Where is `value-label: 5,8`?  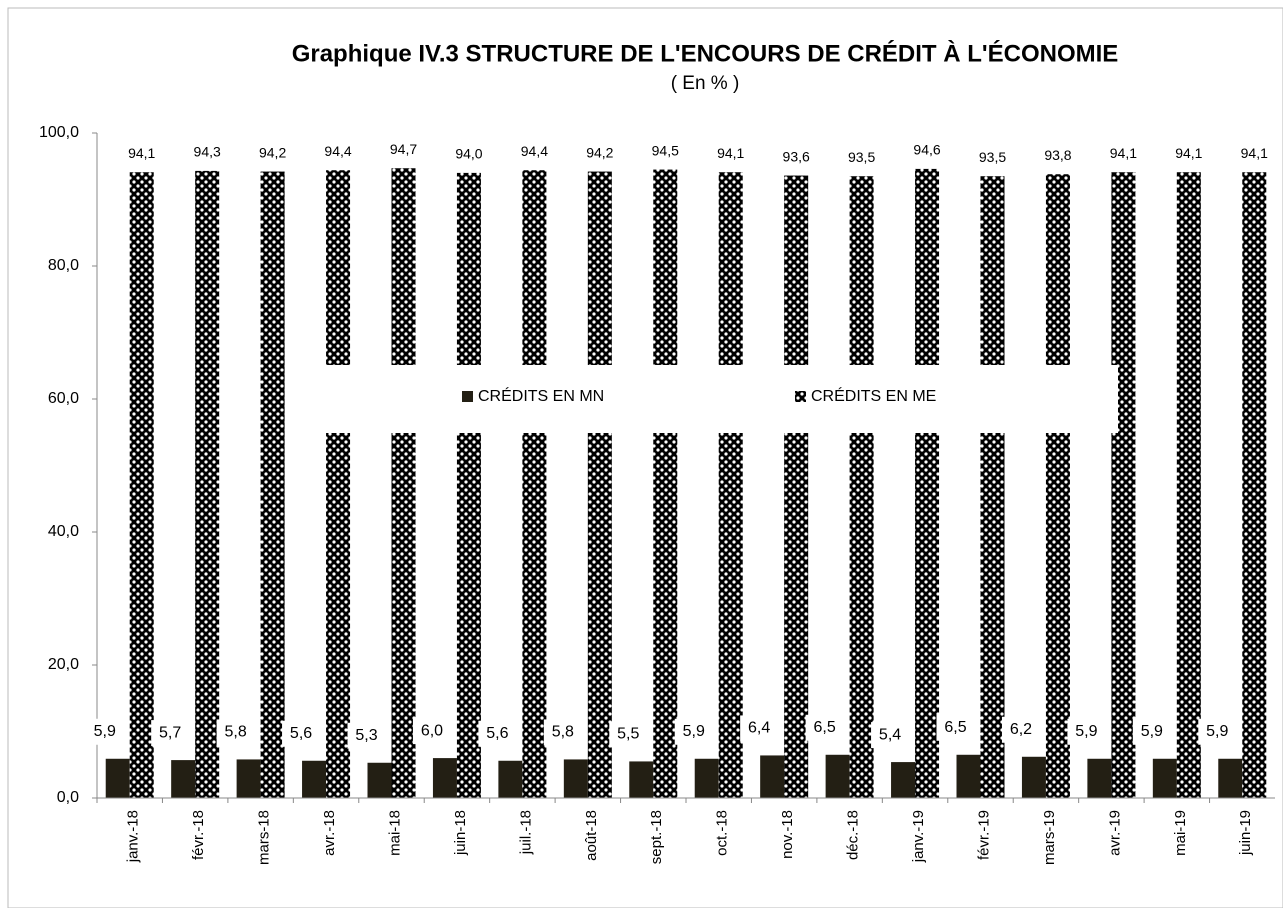 value-label: 5,8 is located at coordinates (235, 732).